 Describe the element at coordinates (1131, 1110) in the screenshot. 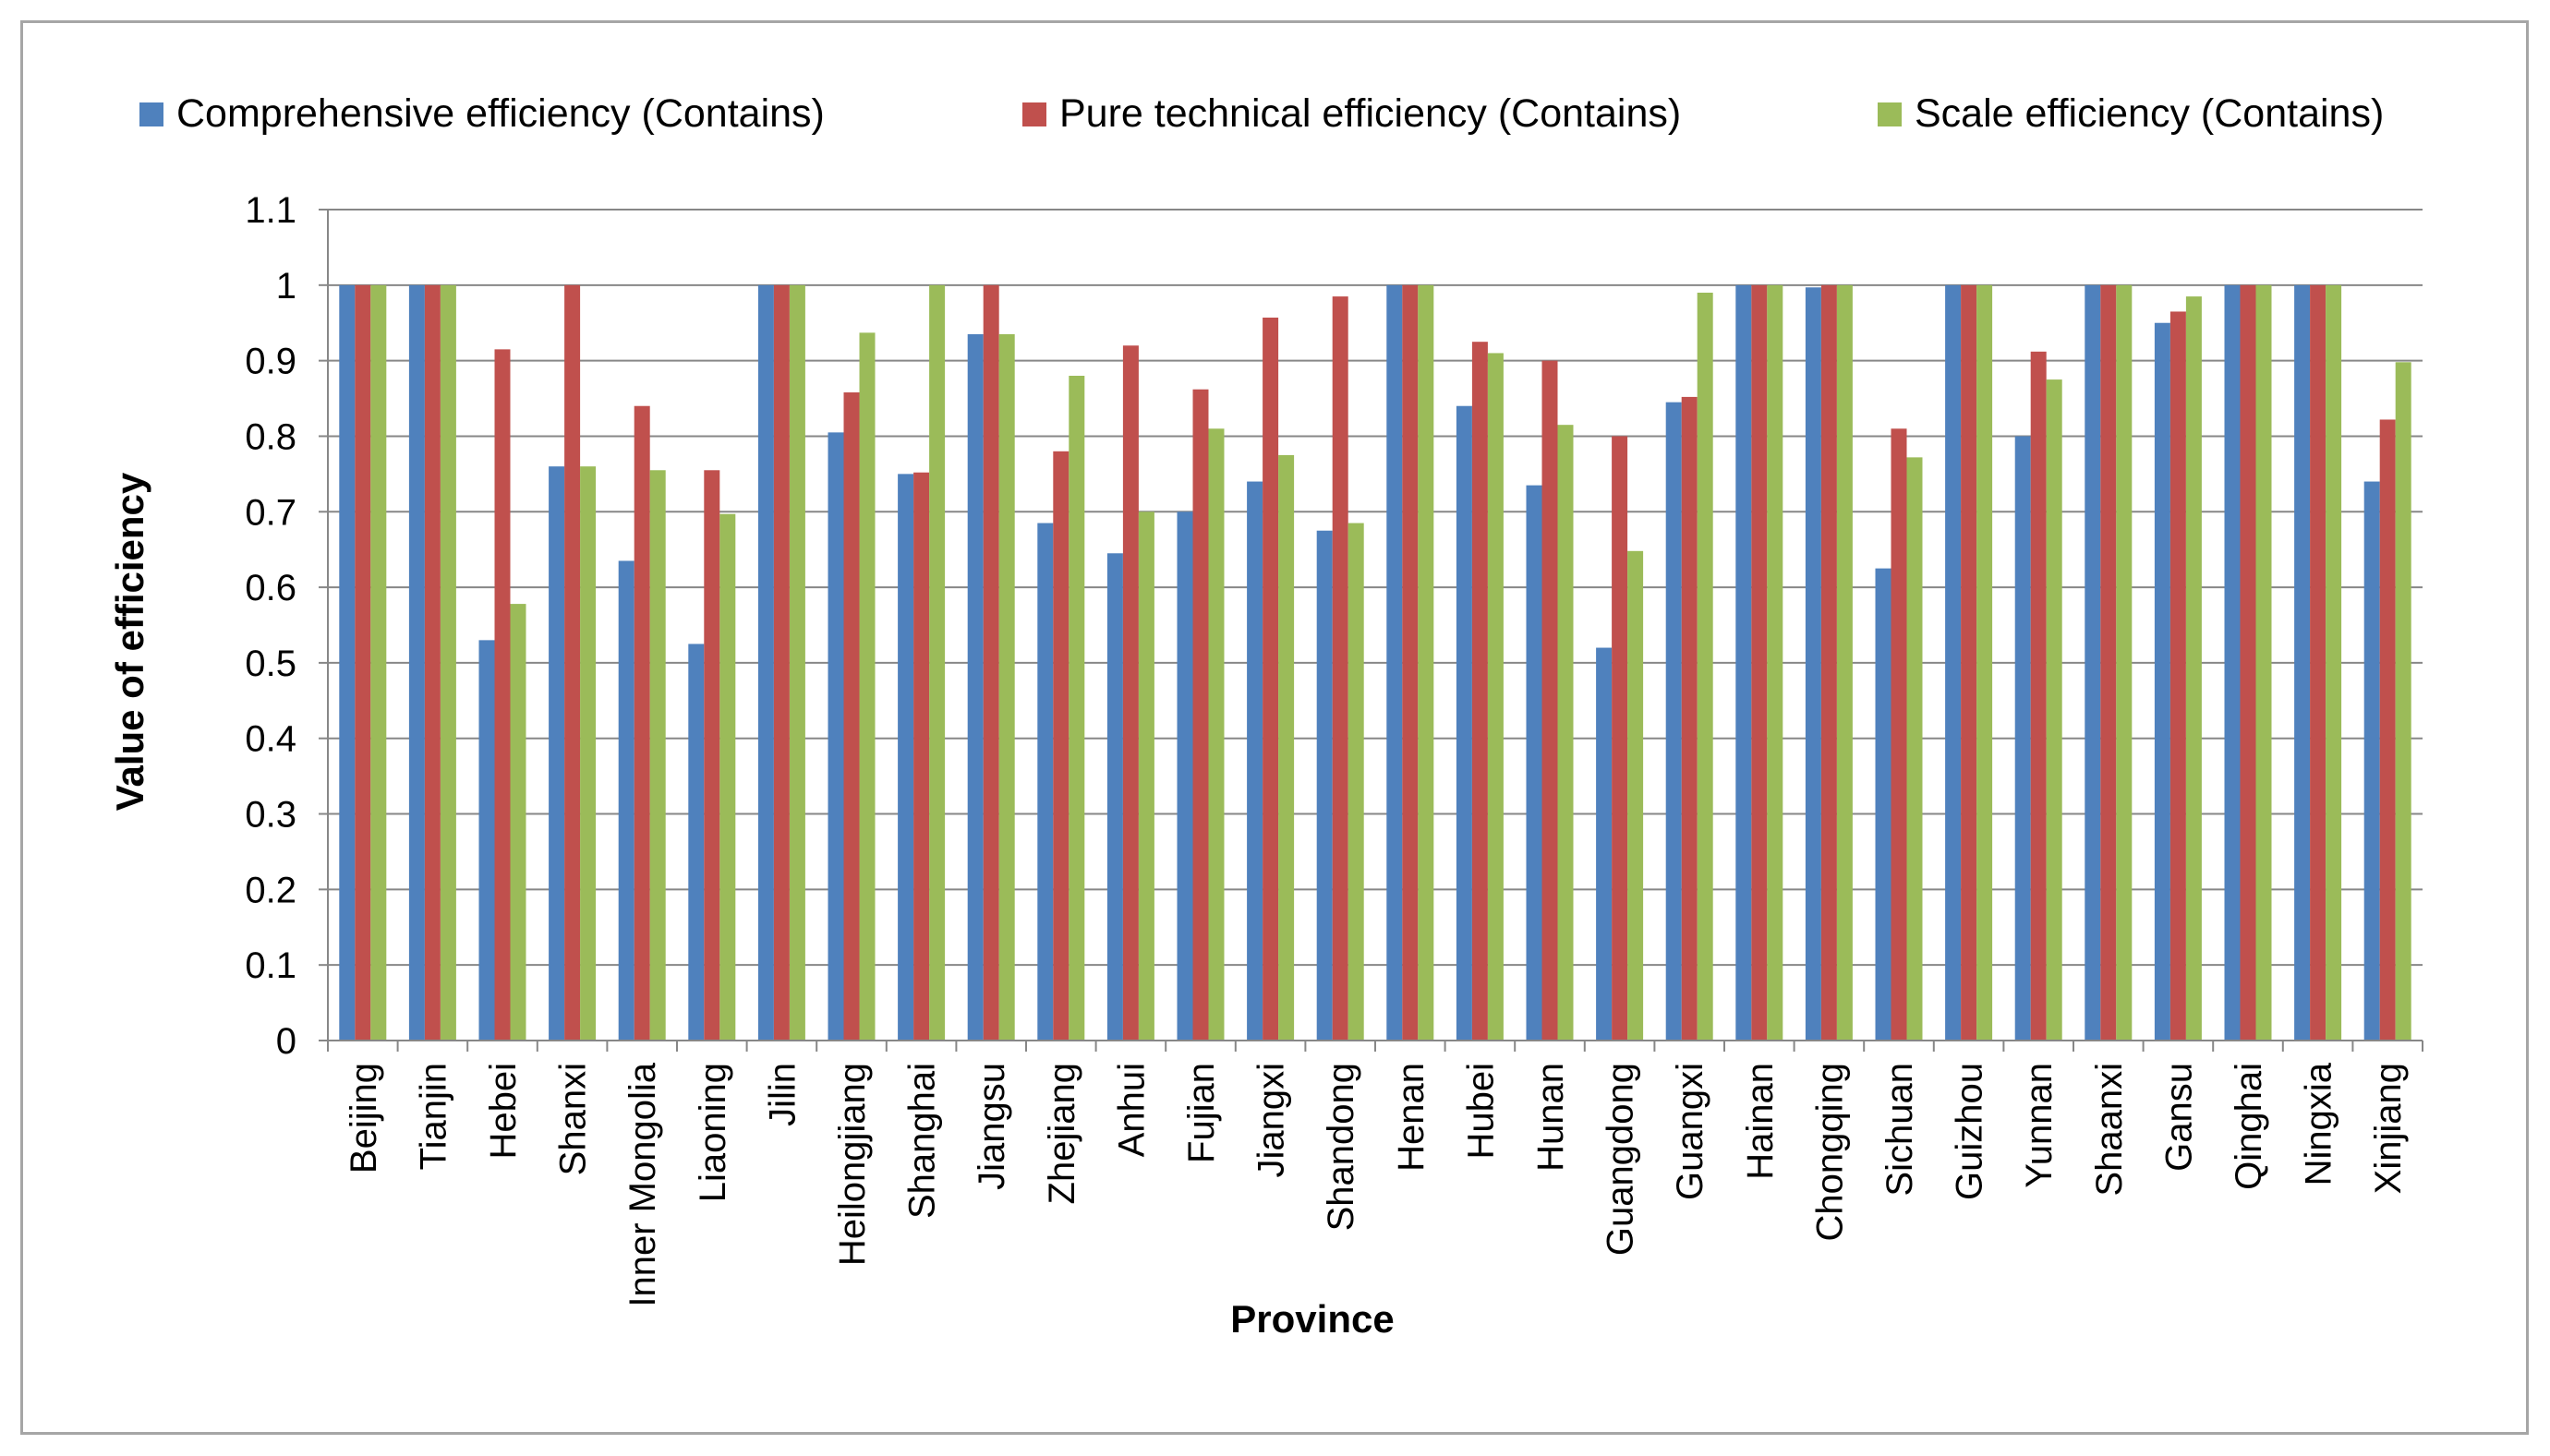

I see `x-tick-label: Anhui` at that location.